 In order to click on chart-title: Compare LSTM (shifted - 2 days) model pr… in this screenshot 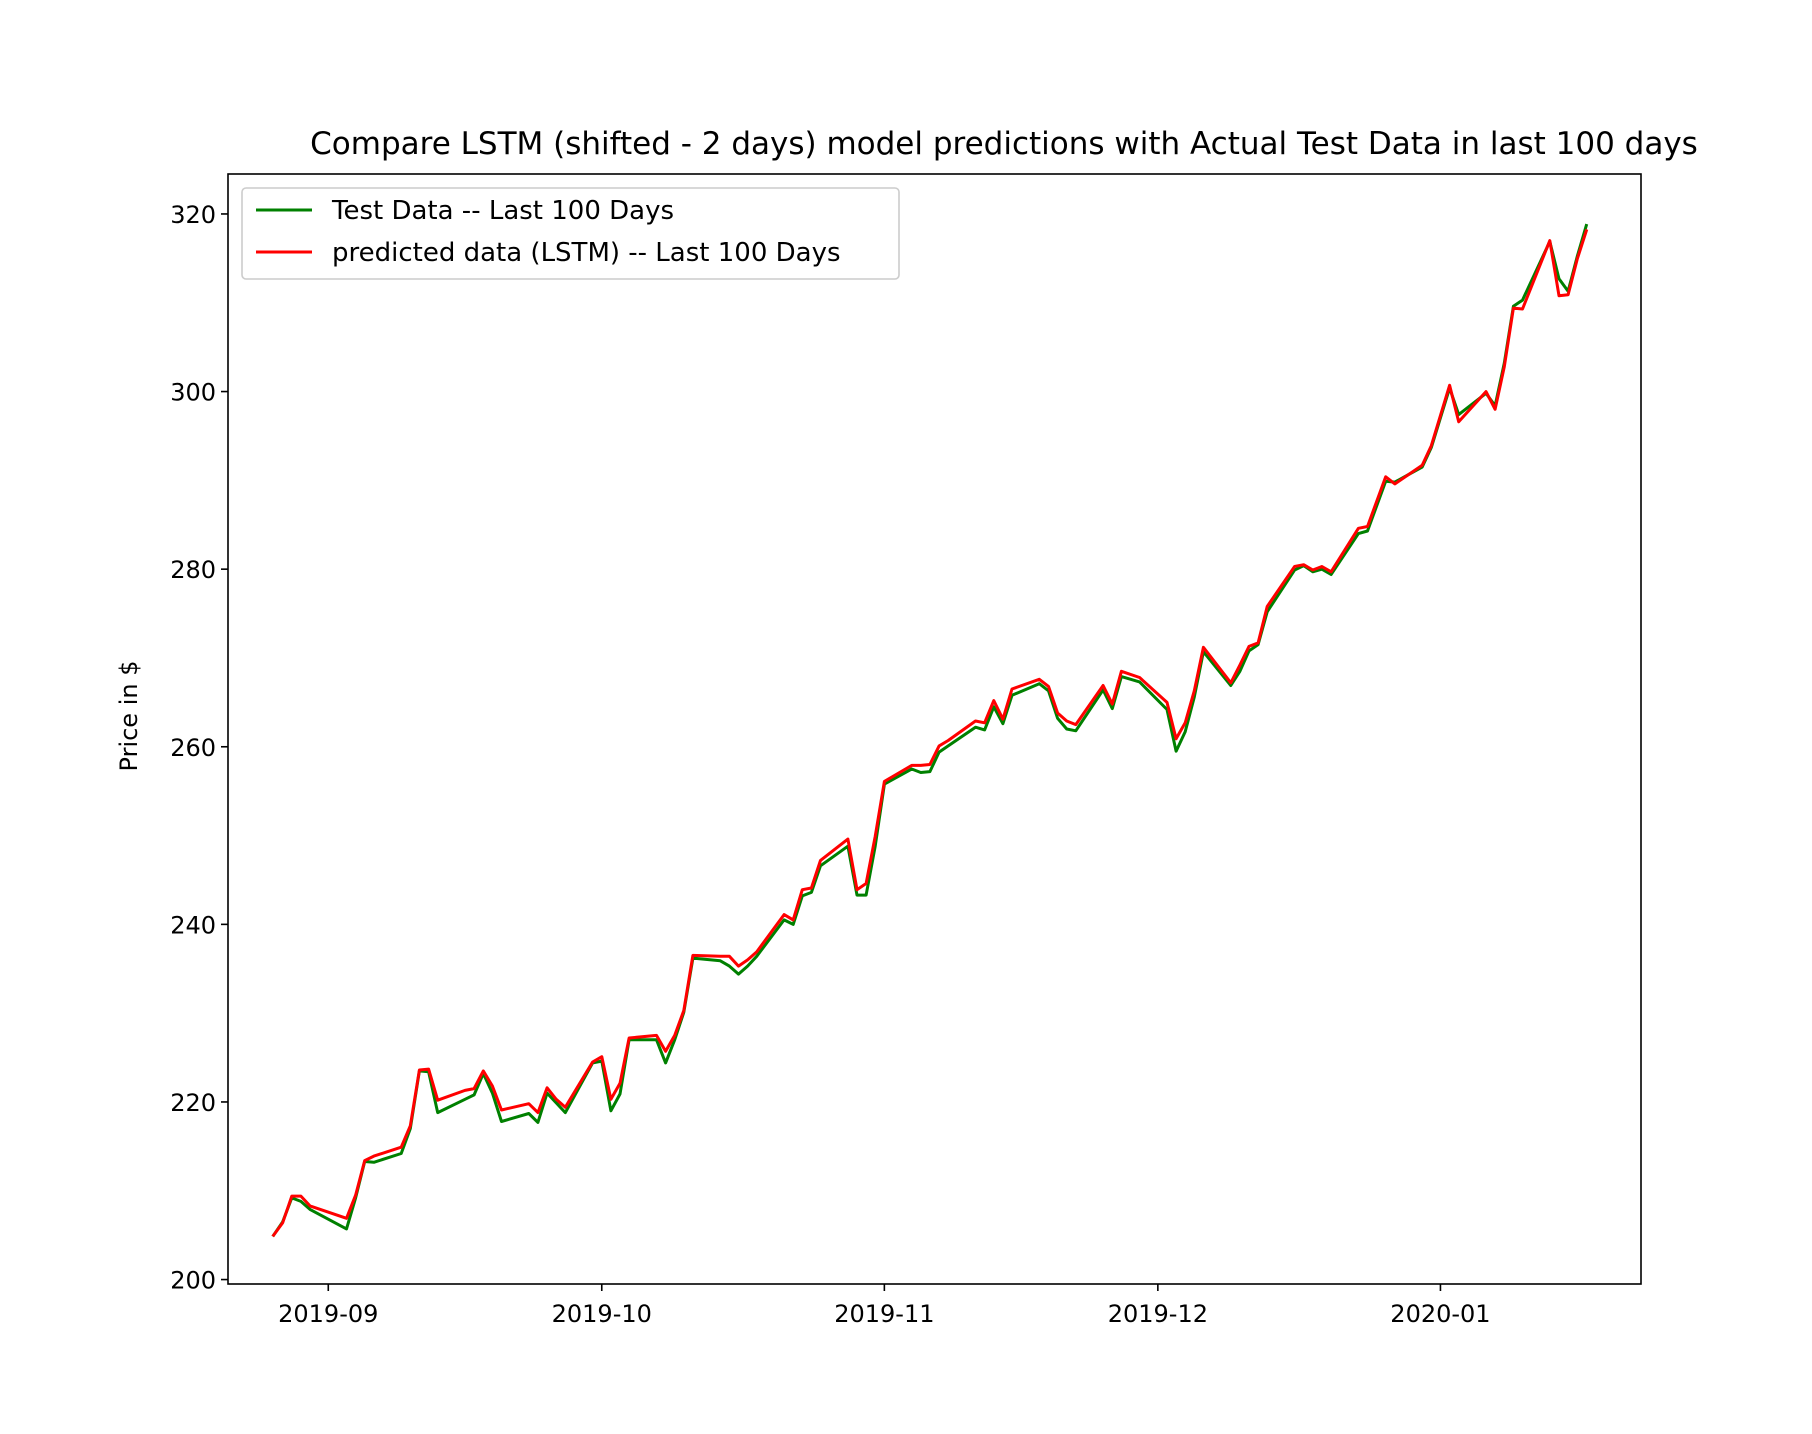, I will do `click(1004, 144)`.